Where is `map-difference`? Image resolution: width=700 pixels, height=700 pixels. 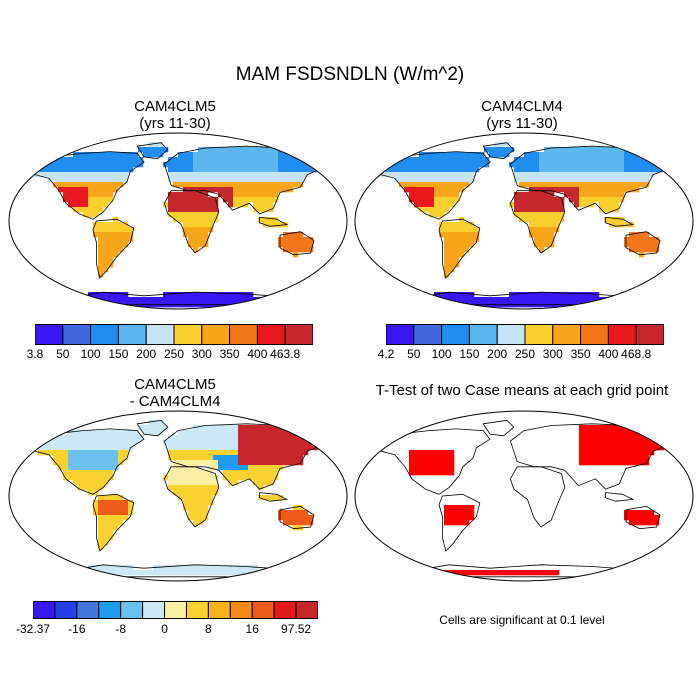 map-difference is located at coordinates (178, 496).